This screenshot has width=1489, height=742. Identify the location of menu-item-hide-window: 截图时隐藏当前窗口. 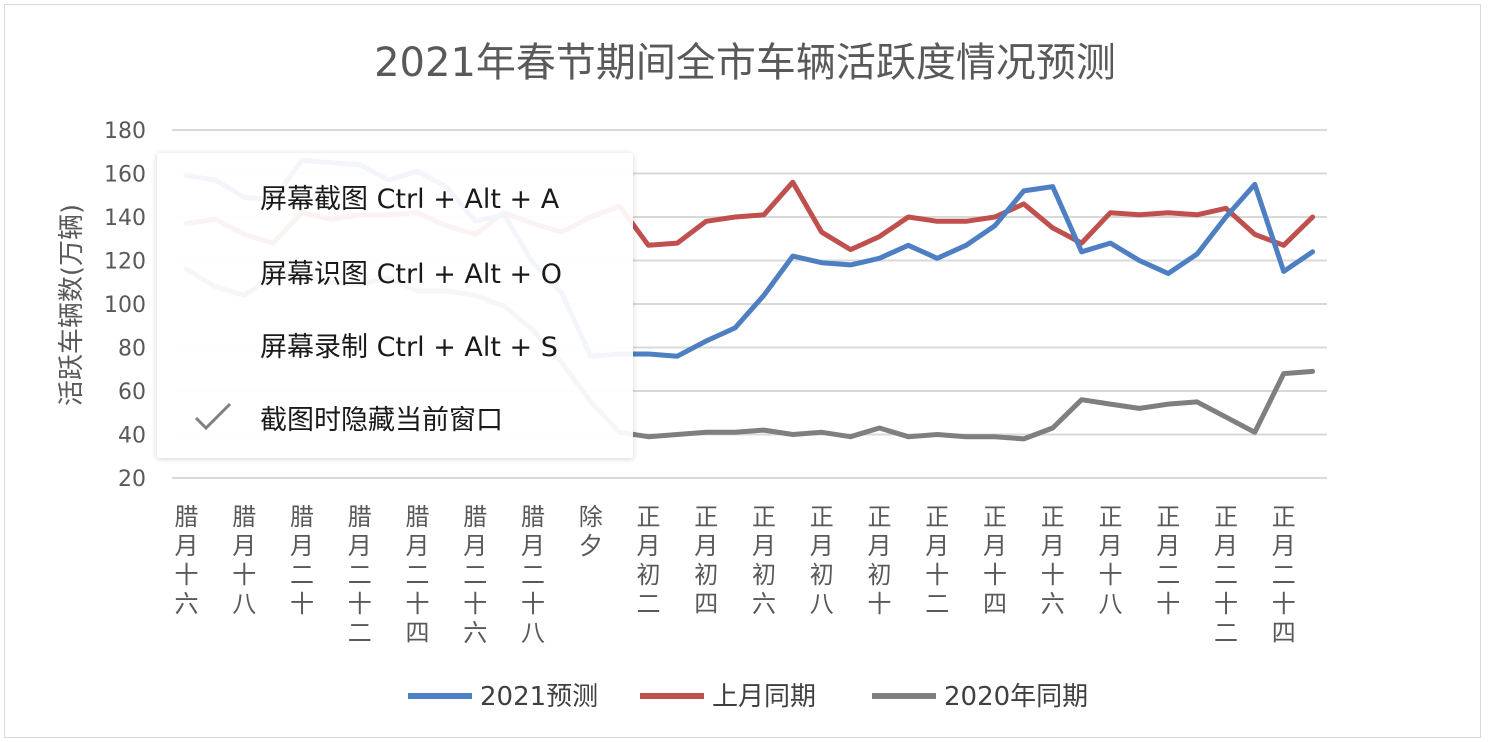
(395, 417).